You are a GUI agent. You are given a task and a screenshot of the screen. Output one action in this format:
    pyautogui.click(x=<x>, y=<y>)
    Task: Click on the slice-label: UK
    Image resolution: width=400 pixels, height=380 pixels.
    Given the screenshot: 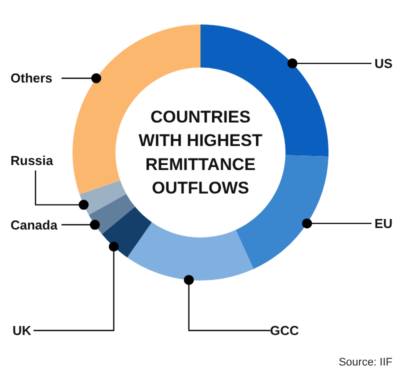 What is the action you would take?
    pyautogui.click(x=22, y=330)
    